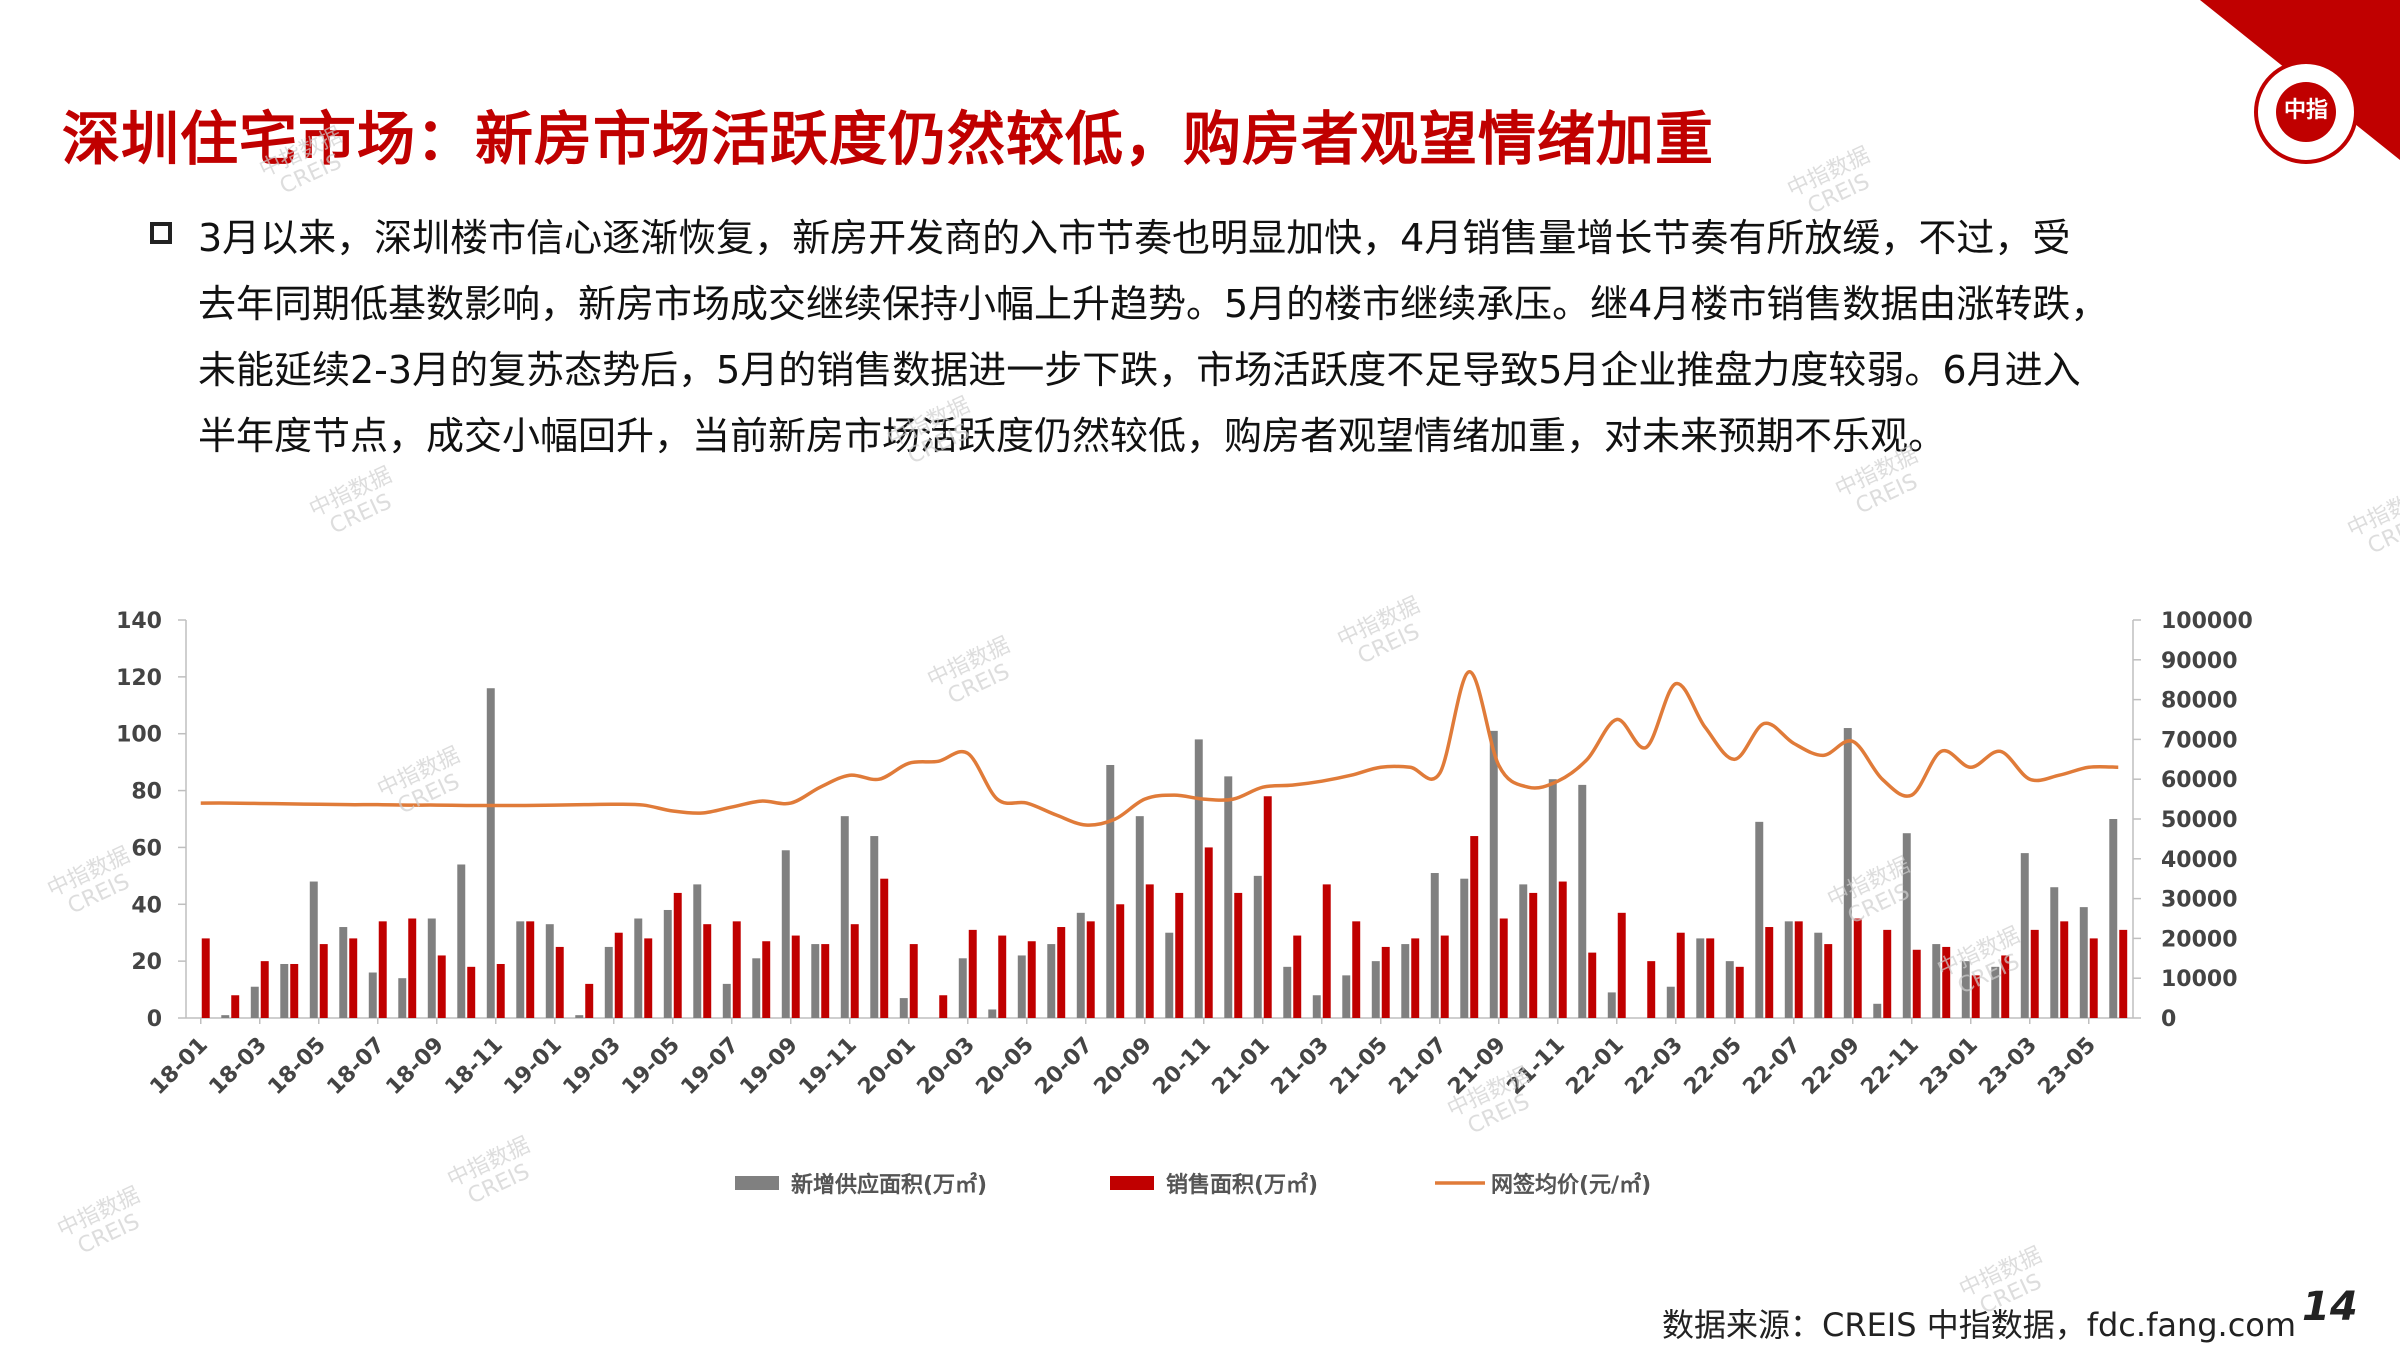  What do you see at coordinates (474, 1066) in the screenshot?
I see `x-tick-label: 18-11` at bounding box center [474, 1066].